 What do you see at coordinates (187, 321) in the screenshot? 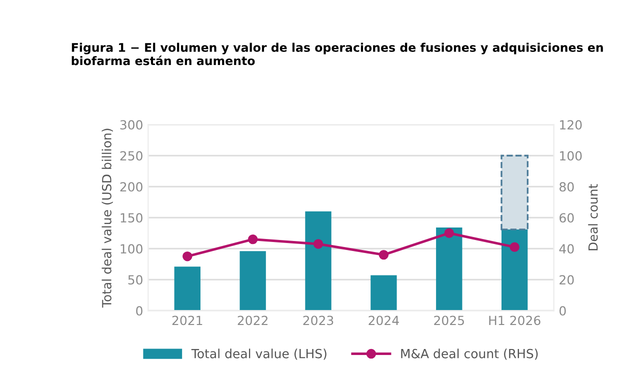
I see `x-tick-label: 2021` at bounding box center [187, 321].